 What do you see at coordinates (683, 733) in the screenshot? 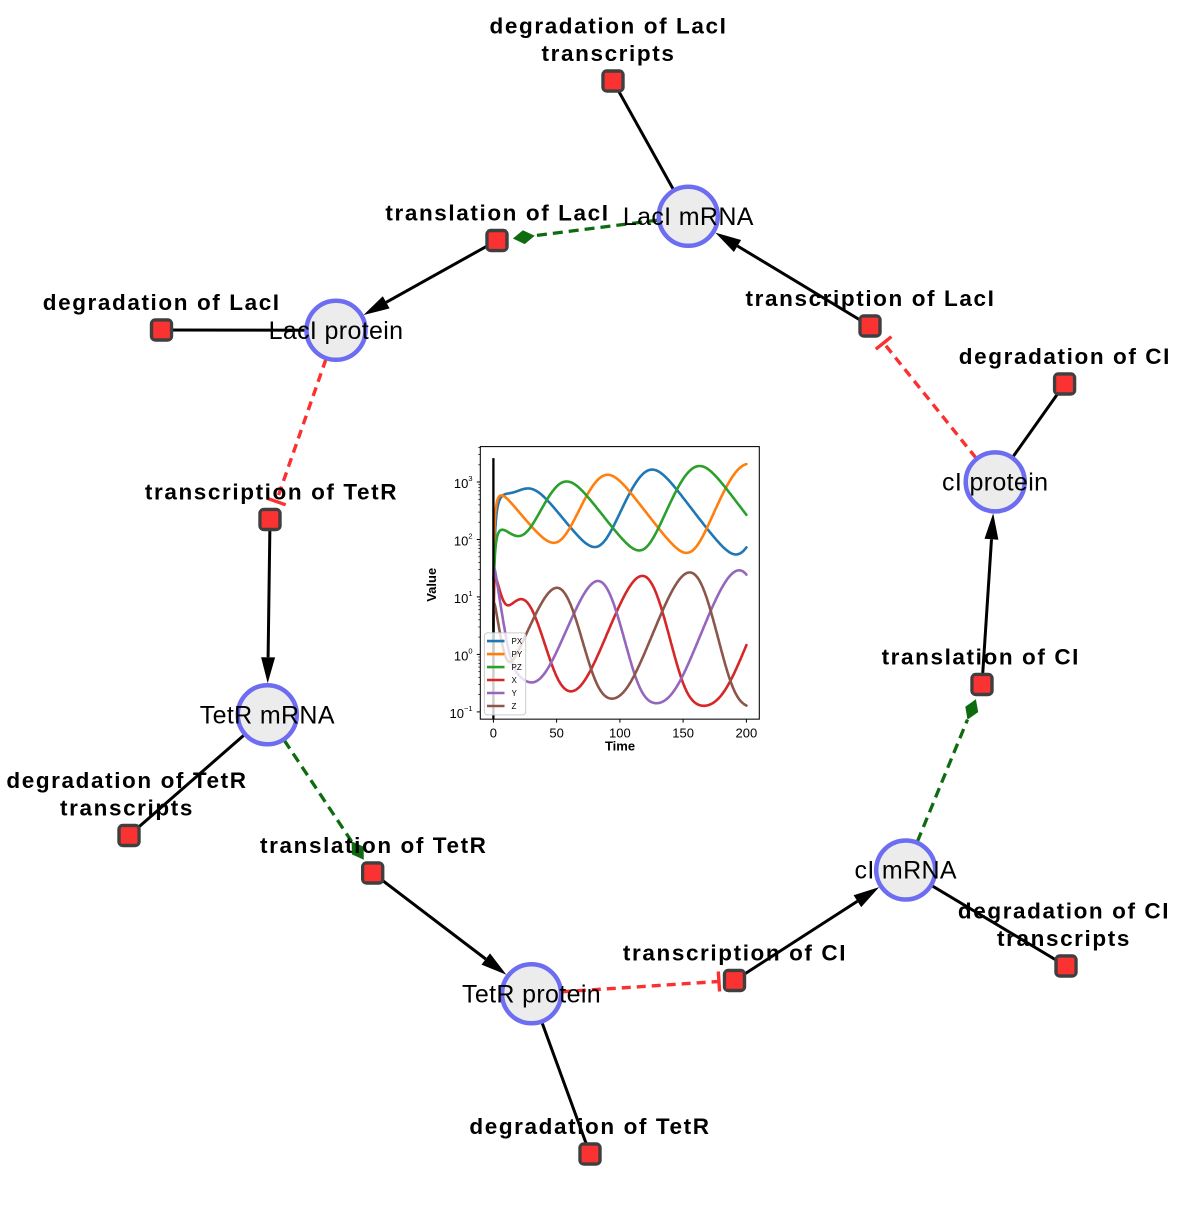
I see `svg-text: 150` at bounding box center [683, 733].